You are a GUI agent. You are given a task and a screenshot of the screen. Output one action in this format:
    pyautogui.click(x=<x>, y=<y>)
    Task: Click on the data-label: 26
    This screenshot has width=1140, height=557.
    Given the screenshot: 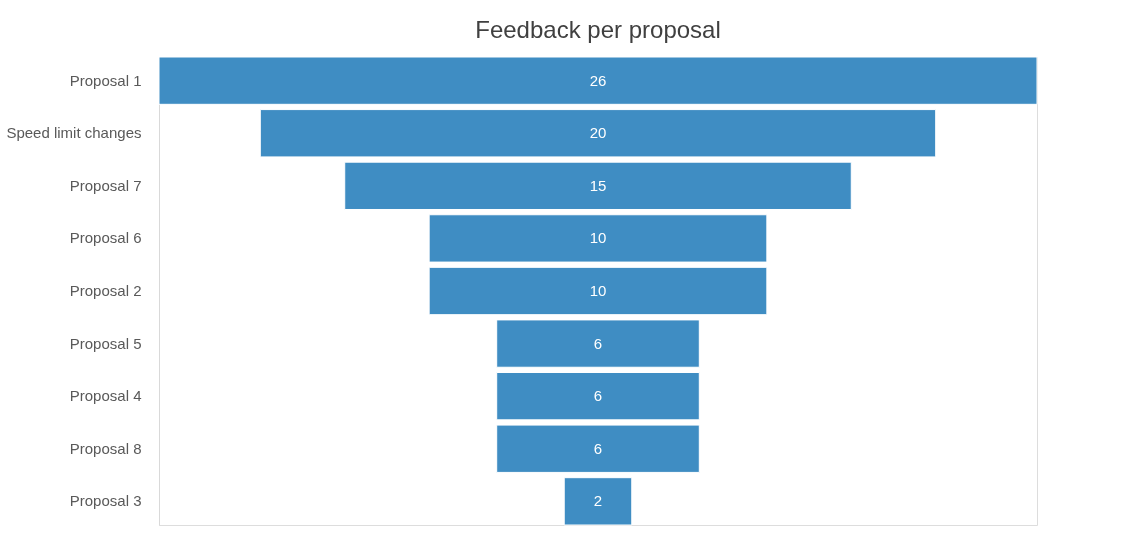 What is the action you would take?
    pyautogui.click(x=598, y=80)
    